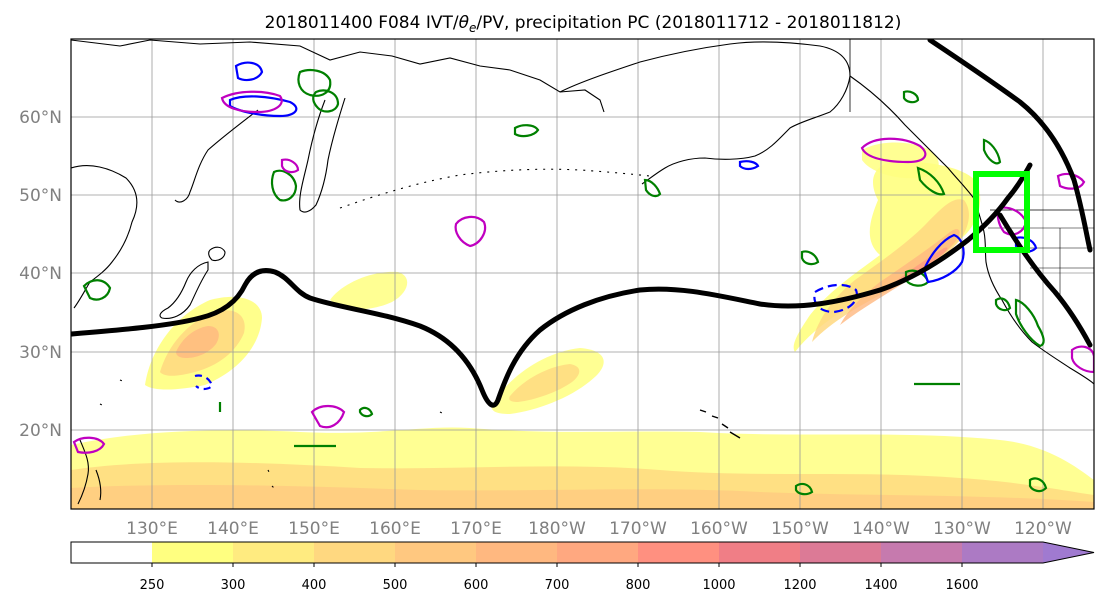 The width and height of the screenshot is (1105, 603). Describe the element at coordinates (338, 76) in the screenshot. I see `coastline-siberia` at that location.